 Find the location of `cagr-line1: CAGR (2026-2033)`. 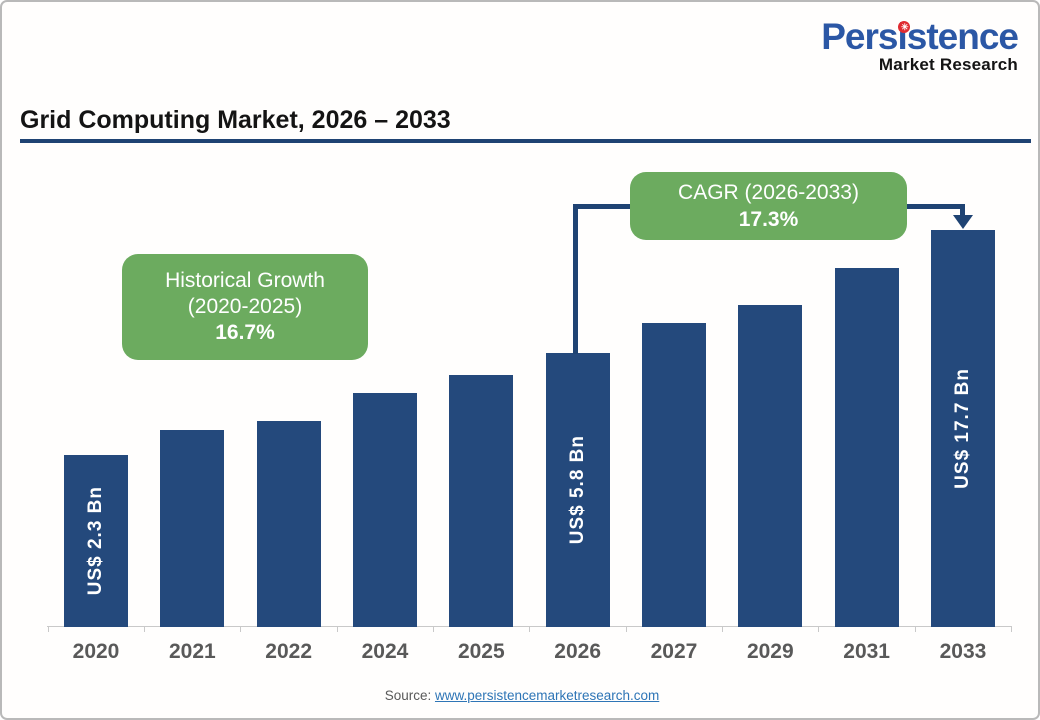

cagr-line1: CAGR (2026-2033) is located at coordinates (768, 192).